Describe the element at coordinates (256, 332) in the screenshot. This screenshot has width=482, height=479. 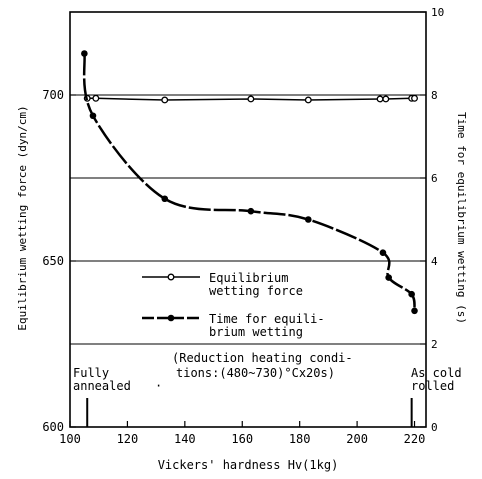
I see `legend-label-1-1: brium wetting` at that location.